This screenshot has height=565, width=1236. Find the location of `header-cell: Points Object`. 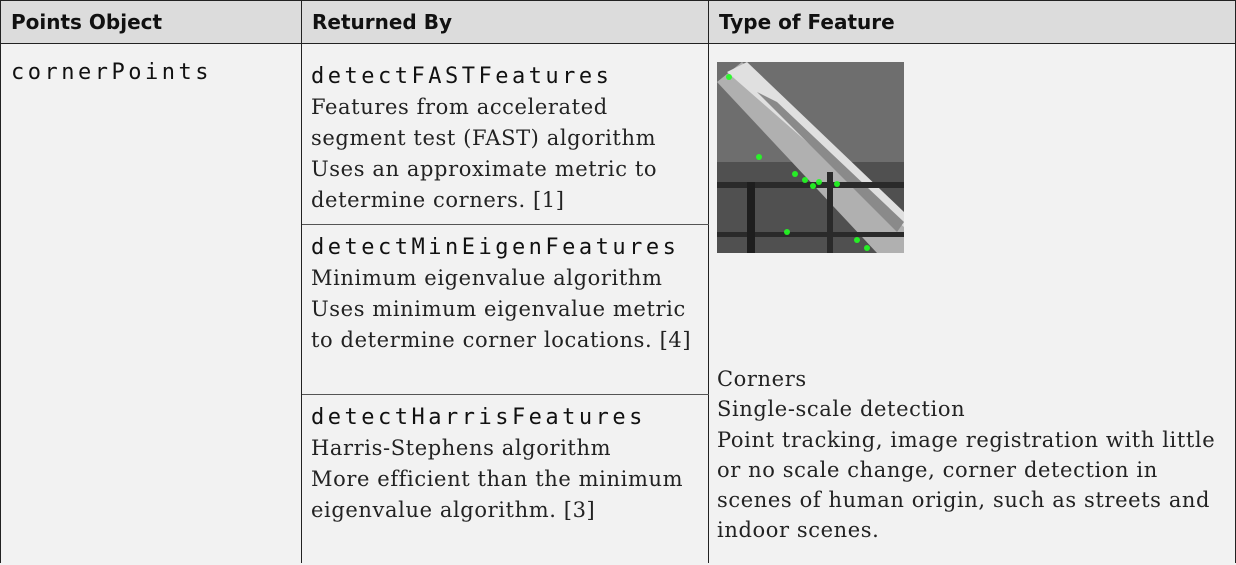

header-cell: Points Object is located at coordinates (151, 22).